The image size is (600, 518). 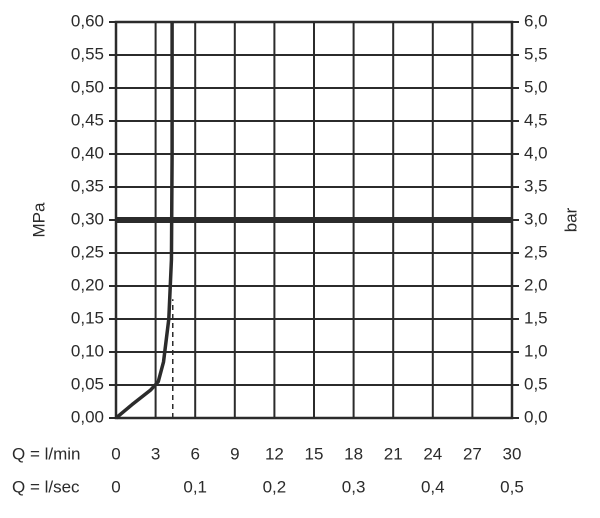 I want to click on y2-tick-label: 6,0, so click(x=536, y=20).